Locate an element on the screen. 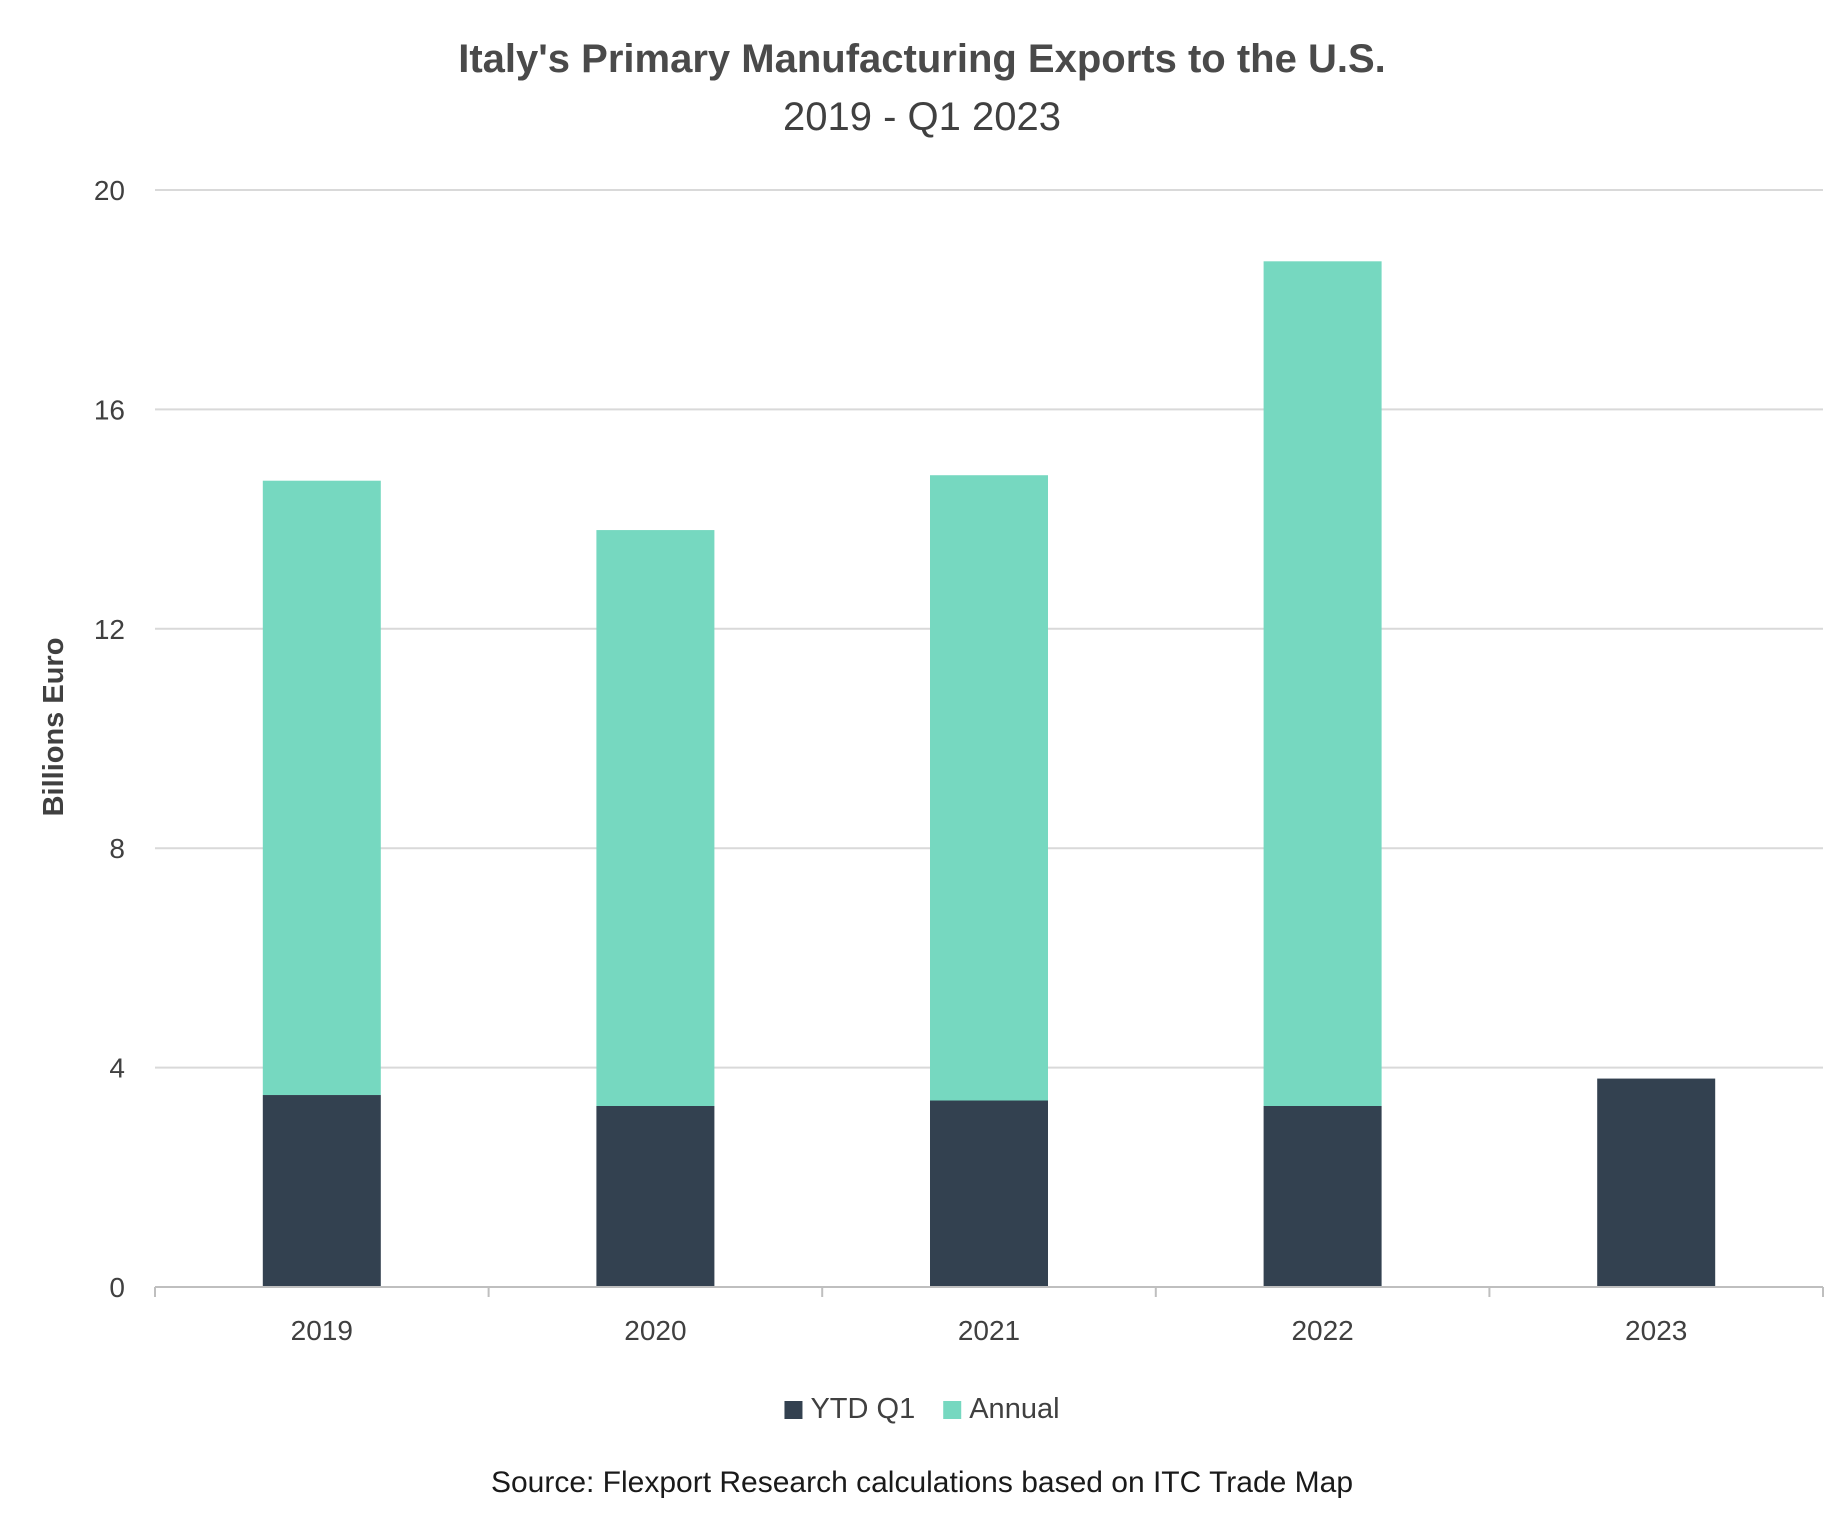 The width and height of the screenshot is (1845, 1529). bar-annual-2020 is located at coordinates (655, 818).